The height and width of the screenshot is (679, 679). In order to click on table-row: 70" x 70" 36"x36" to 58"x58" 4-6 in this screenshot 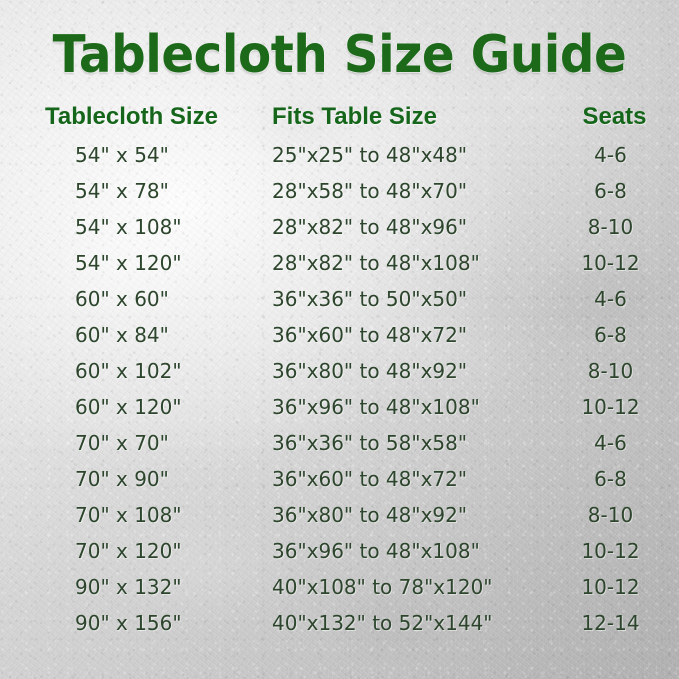, I will do `click(339, 448)`.